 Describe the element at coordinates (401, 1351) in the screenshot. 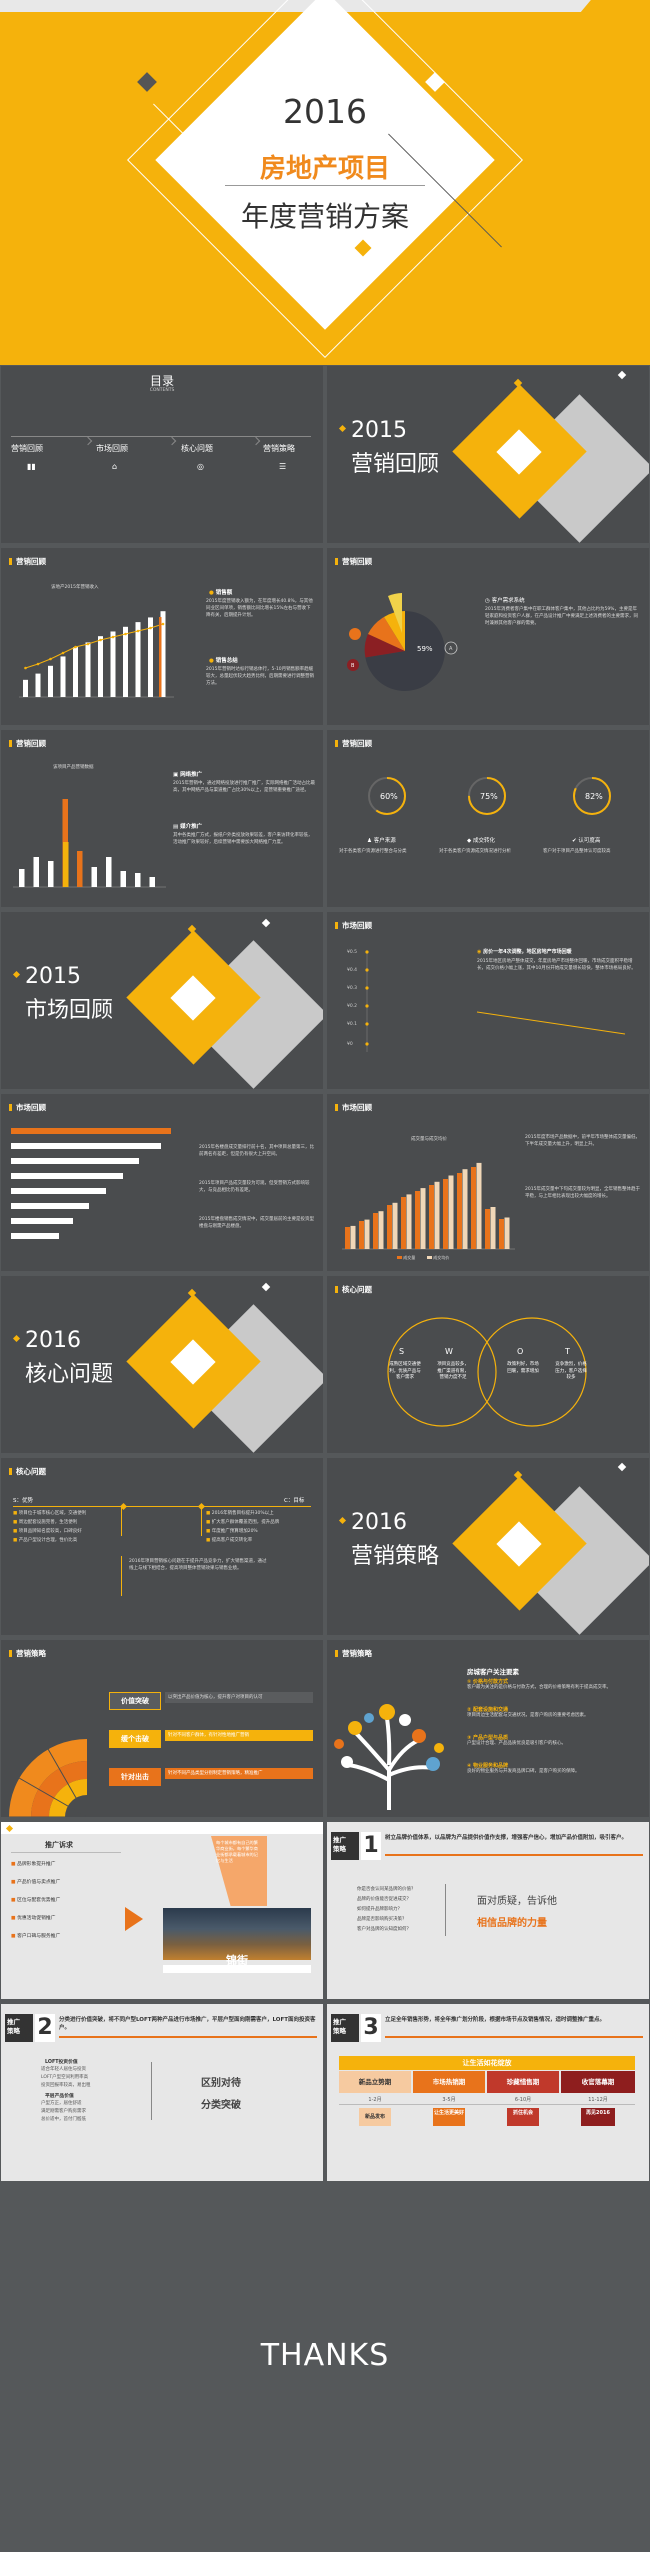

I see `swot-letter: S` at that location.